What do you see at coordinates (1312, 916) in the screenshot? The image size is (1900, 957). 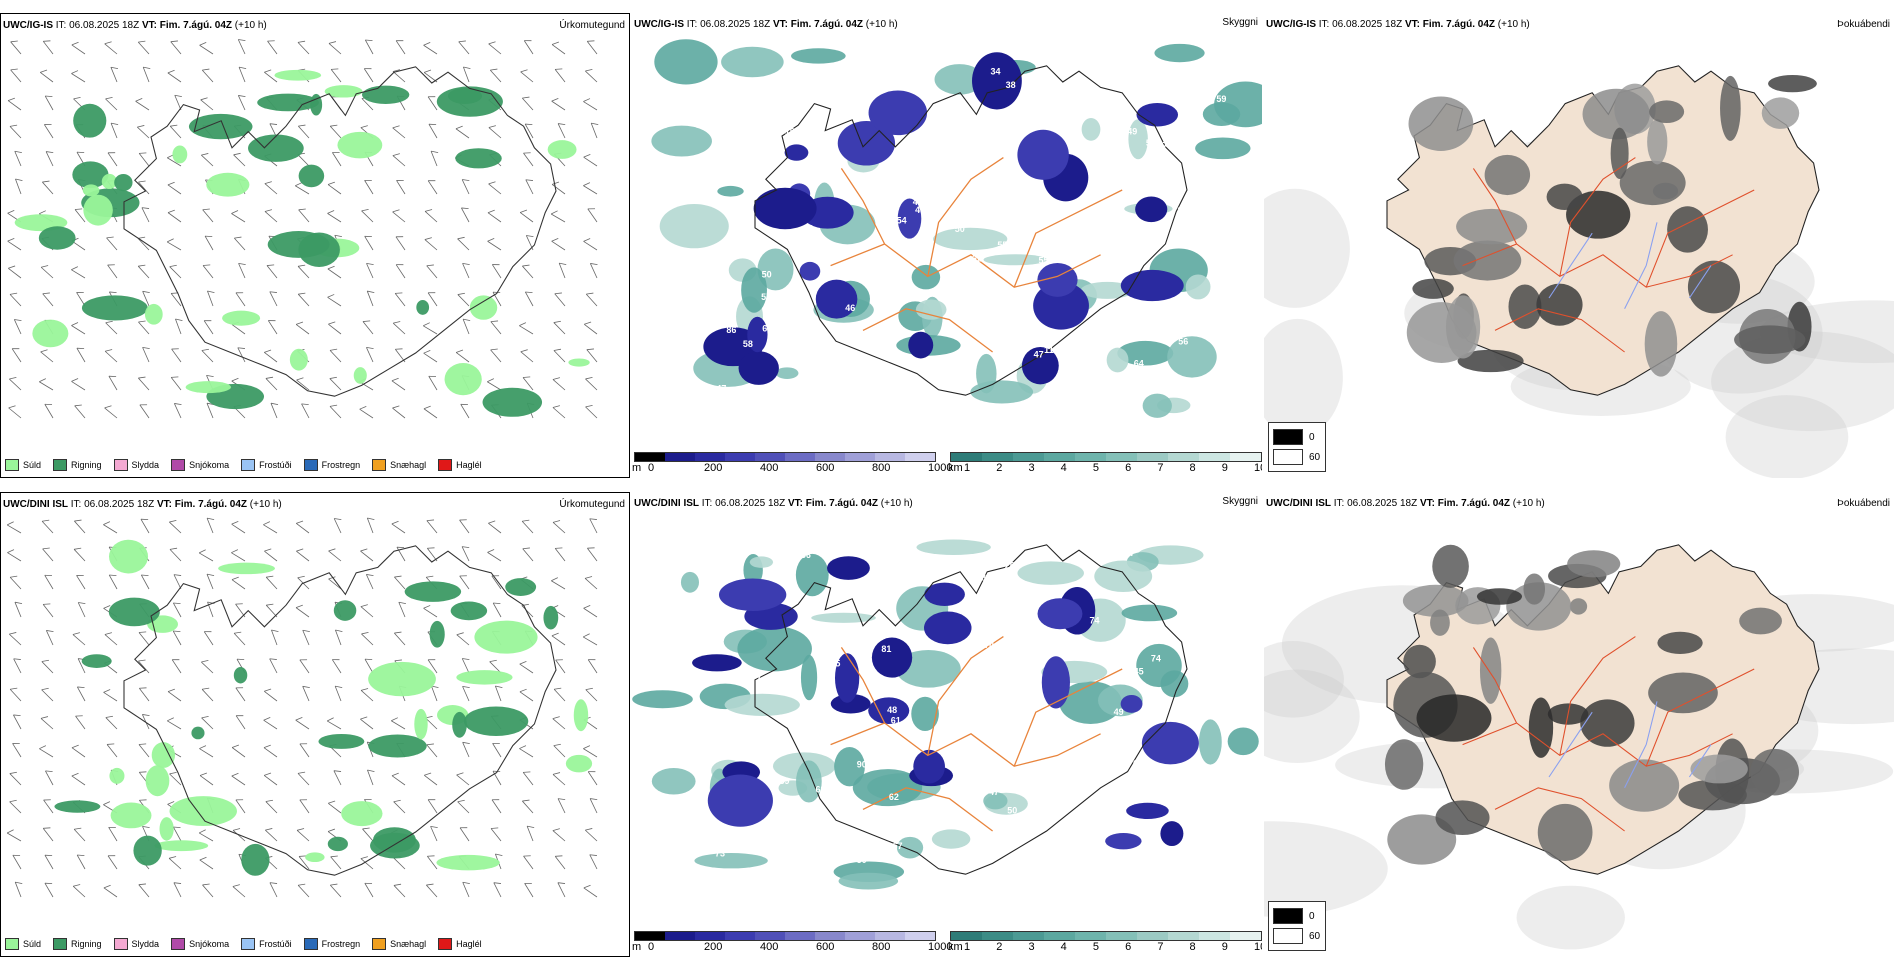 I see `legend-label: 0` at bounding box center [1312, 916].